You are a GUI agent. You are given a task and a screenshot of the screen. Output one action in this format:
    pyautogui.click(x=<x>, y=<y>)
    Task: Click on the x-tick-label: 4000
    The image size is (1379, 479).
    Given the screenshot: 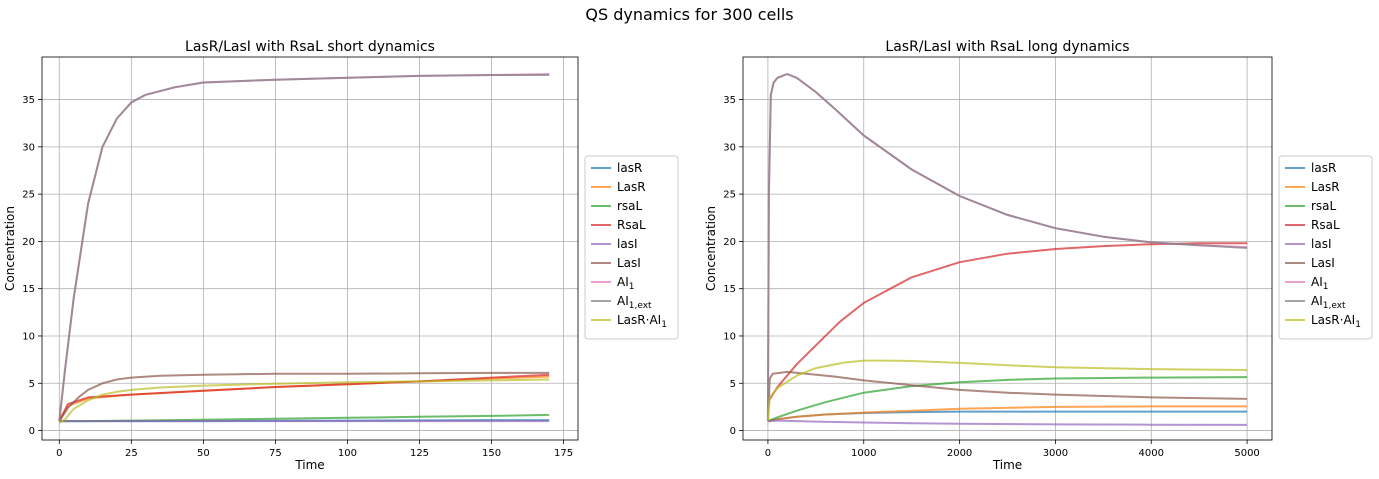 What is the action you would take?
    pyautogui.click(x=1151, y=453)
    